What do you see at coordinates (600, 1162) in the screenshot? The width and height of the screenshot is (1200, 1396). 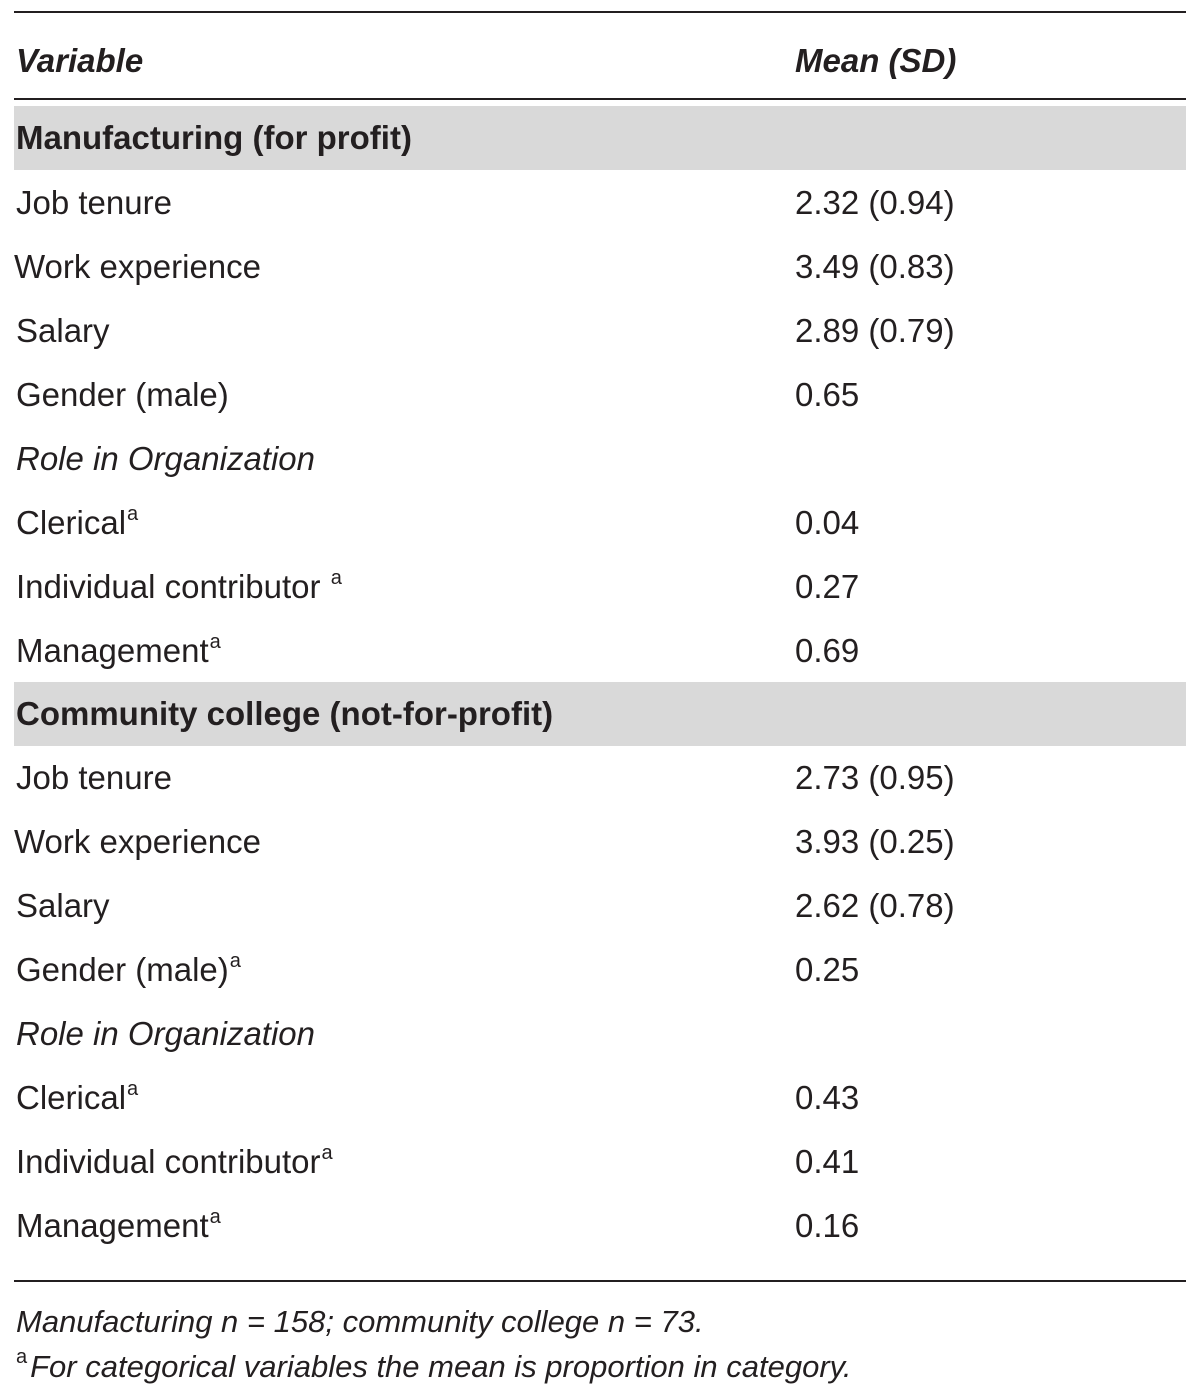 I see `table-row: Individual contributora 0.41` at bounding box center [600, 1162].